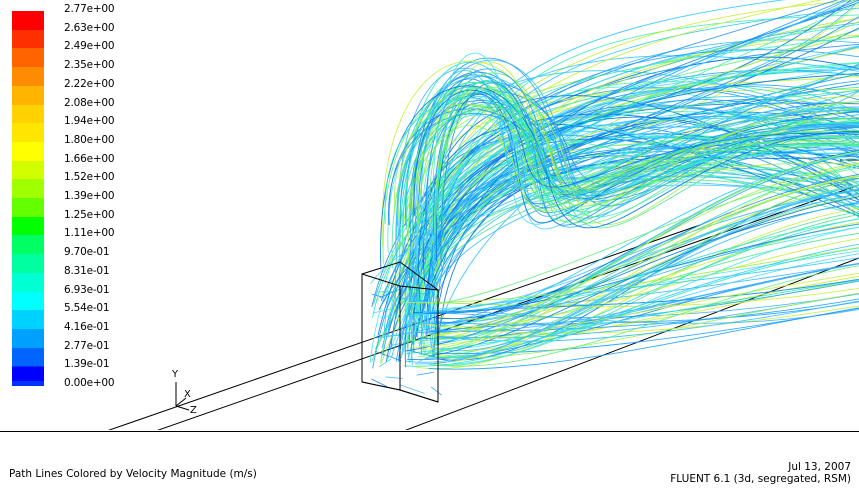 The height and width of the screenshot is (500, 859). I want to click on legend-entry: 0.00e+00, so click(90, 380).